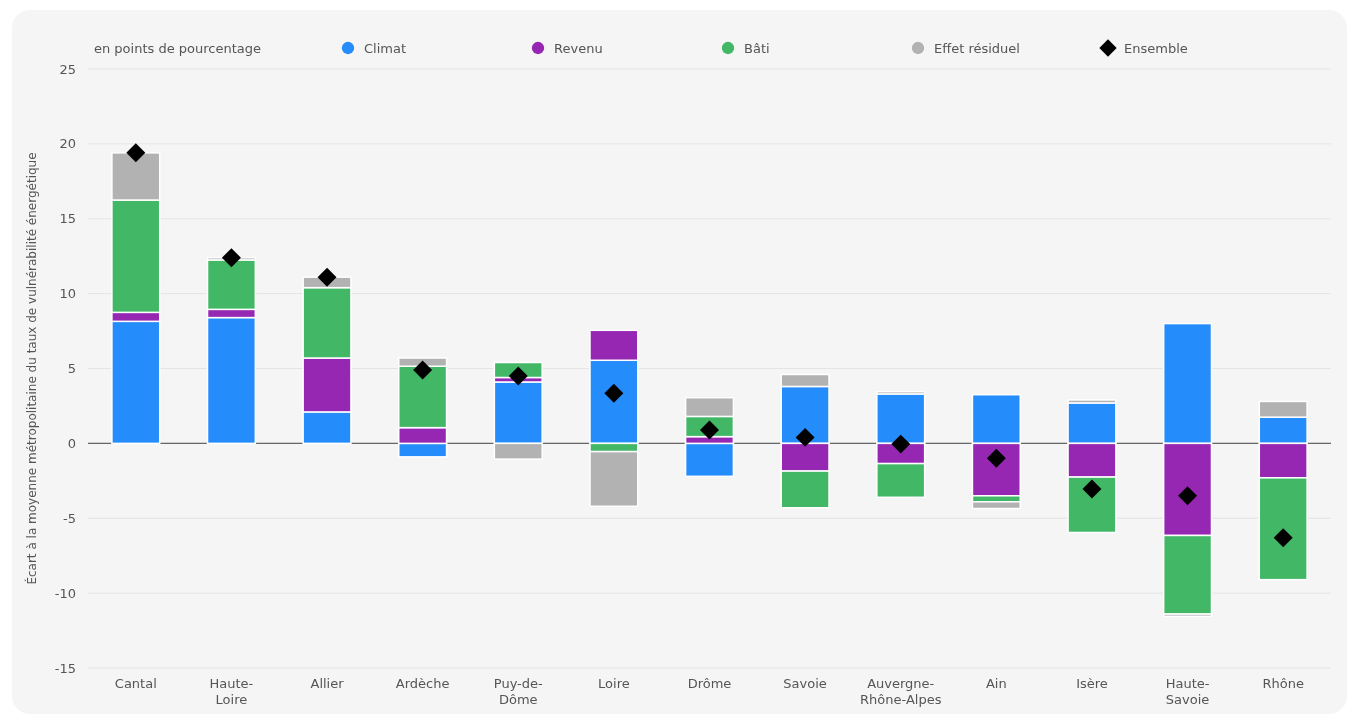  I want to click on legend-label: Effet résiduel, so click(977, 48).